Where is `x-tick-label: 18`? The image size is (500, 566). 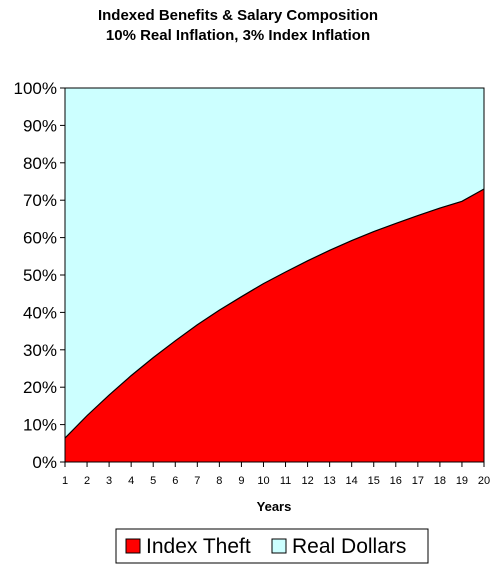
x-tick-label: 18 is located at coordinates (440, 481).